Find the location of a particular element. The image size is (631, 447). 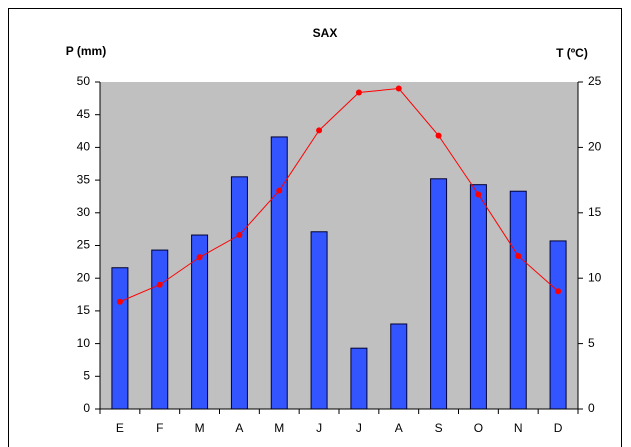

x-tick-label: F is located at coordinates (159, 428).